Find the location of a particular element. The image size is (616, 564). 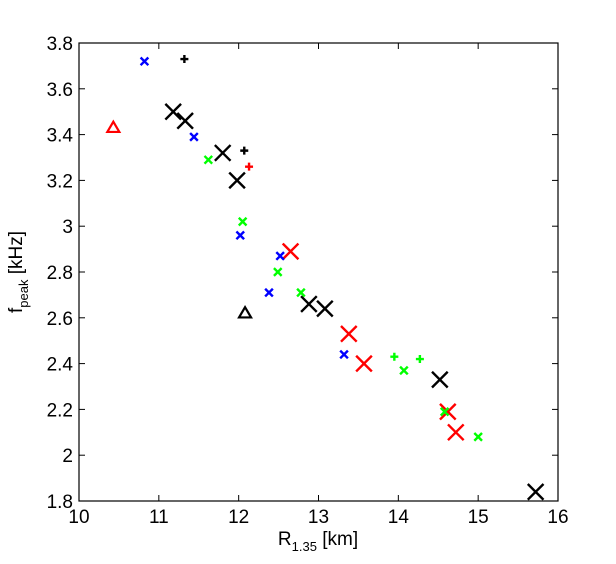

y-axis-label-sub: peak is located at coordinates (23, 293).